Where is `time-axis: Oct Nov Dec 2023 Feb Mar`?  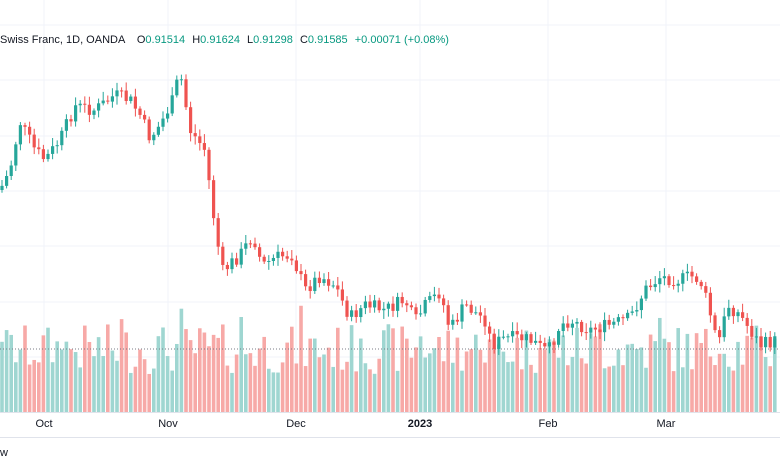 time-axis: Oct Nov Dec 2023 Feb Mar is located at coordinates (390, 424).